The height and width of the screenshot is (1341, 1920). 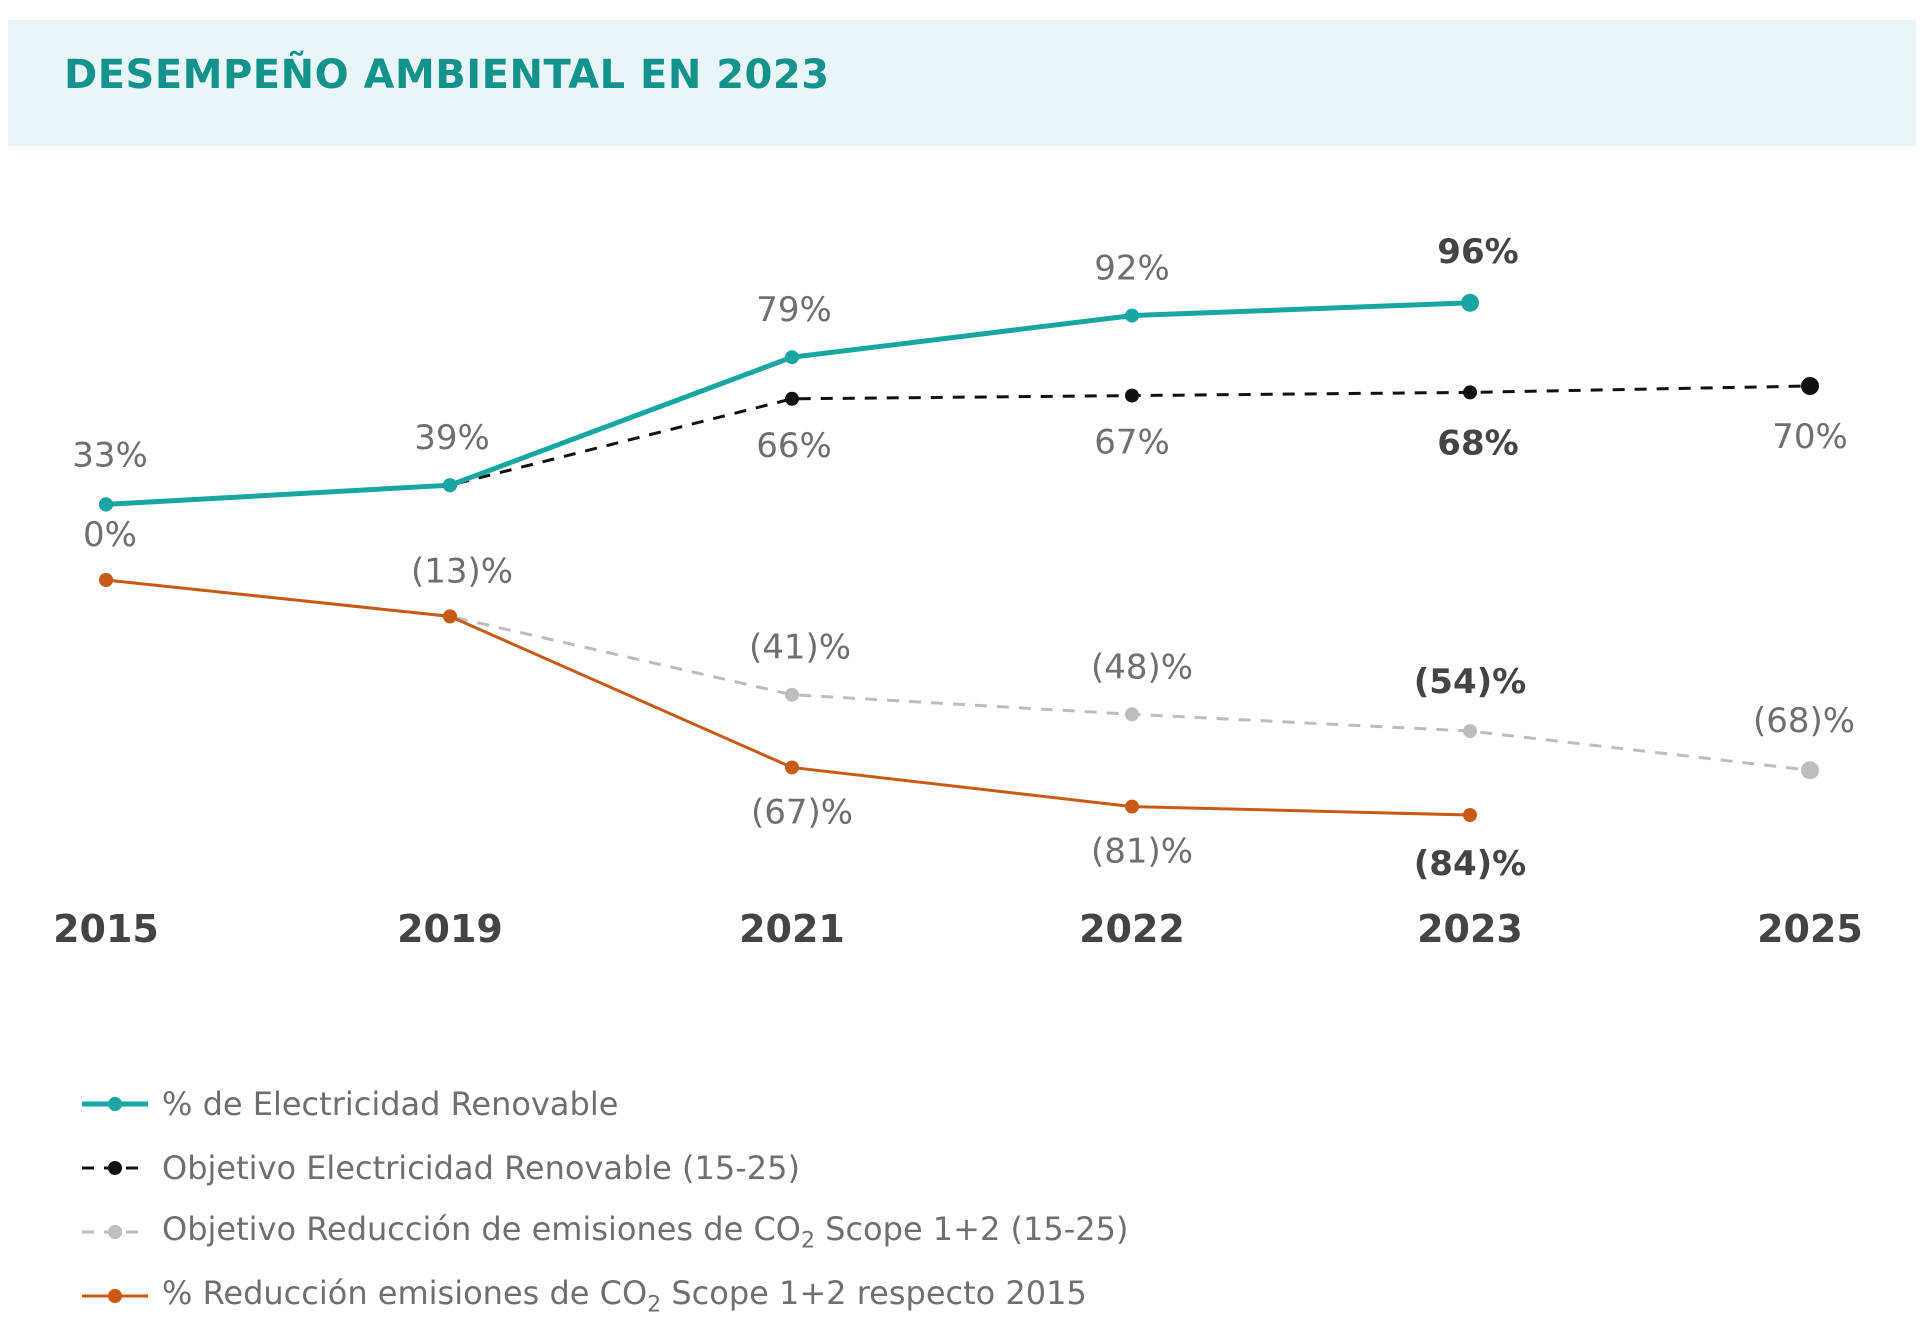 I want to click on data-label-reduccion_co2-2015: 0%, so click(x=110, y=535).